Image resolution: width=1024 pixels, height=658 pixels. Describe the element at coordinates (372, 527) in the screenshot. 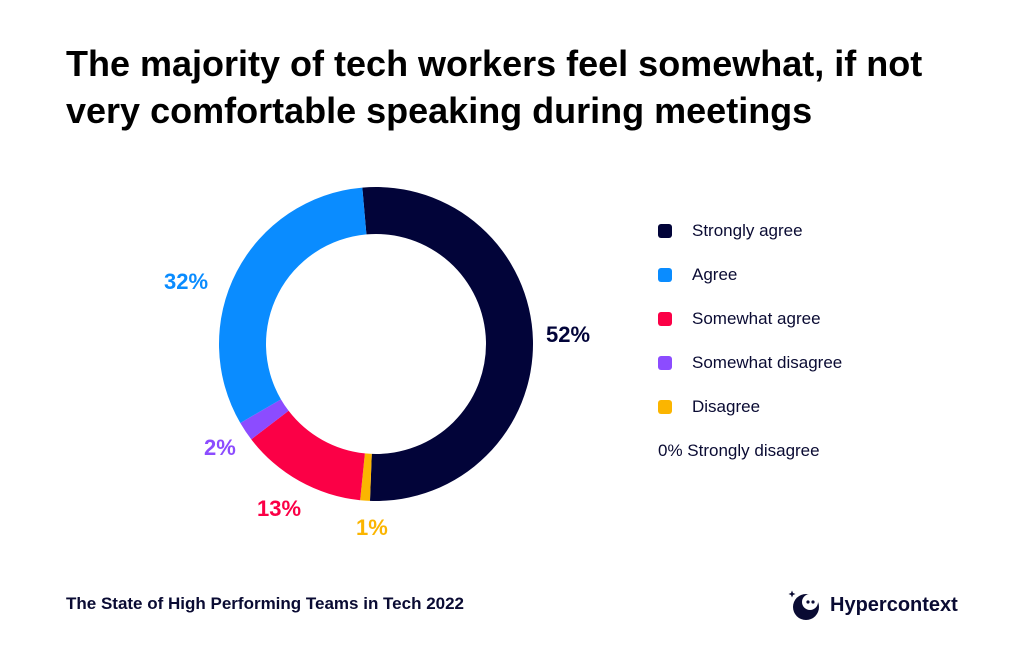

I see `value-label-disagree: 1%` at that location.